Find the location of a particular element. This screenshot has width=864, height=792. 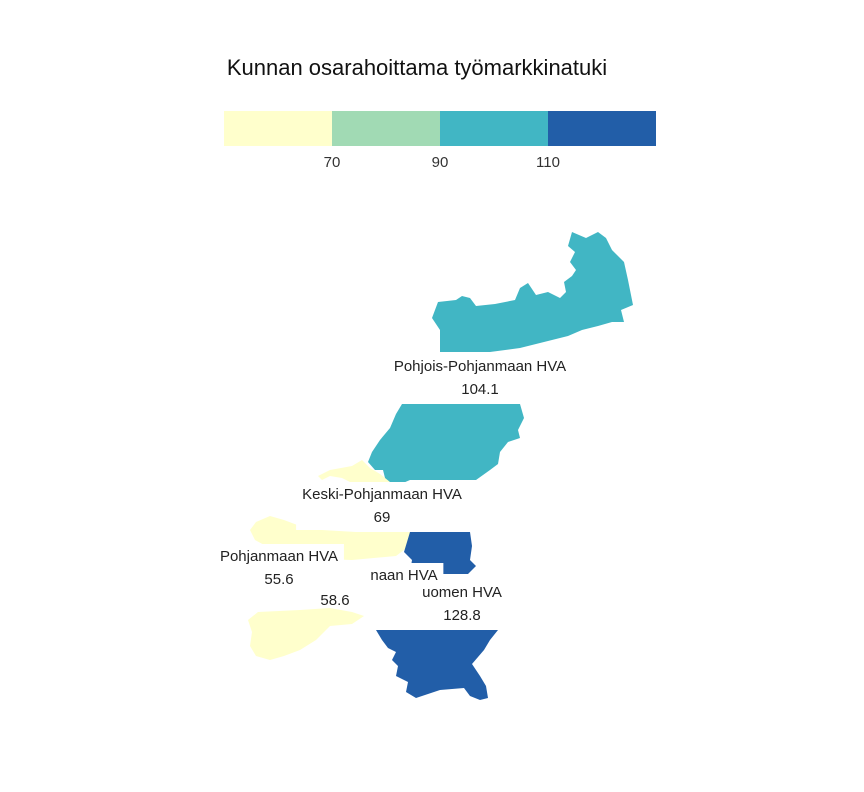

region-label-keski-pohjanmaa: Keski-Pohjanmaan HVA 69 is located at coordinates (382, 506).